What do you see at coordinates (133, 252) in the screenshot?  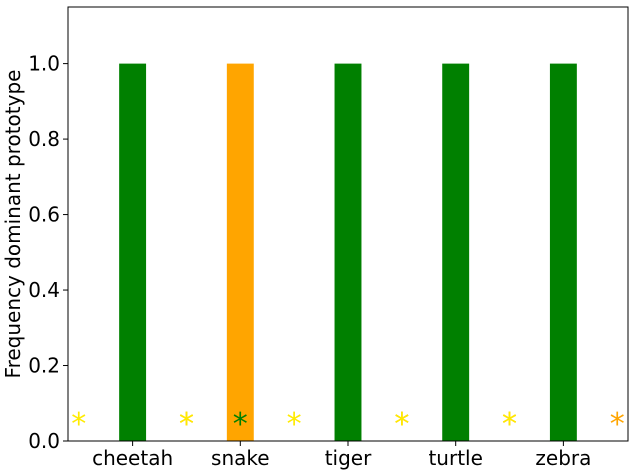 I see `bar-cheetah` at bounding box center [133, 252].